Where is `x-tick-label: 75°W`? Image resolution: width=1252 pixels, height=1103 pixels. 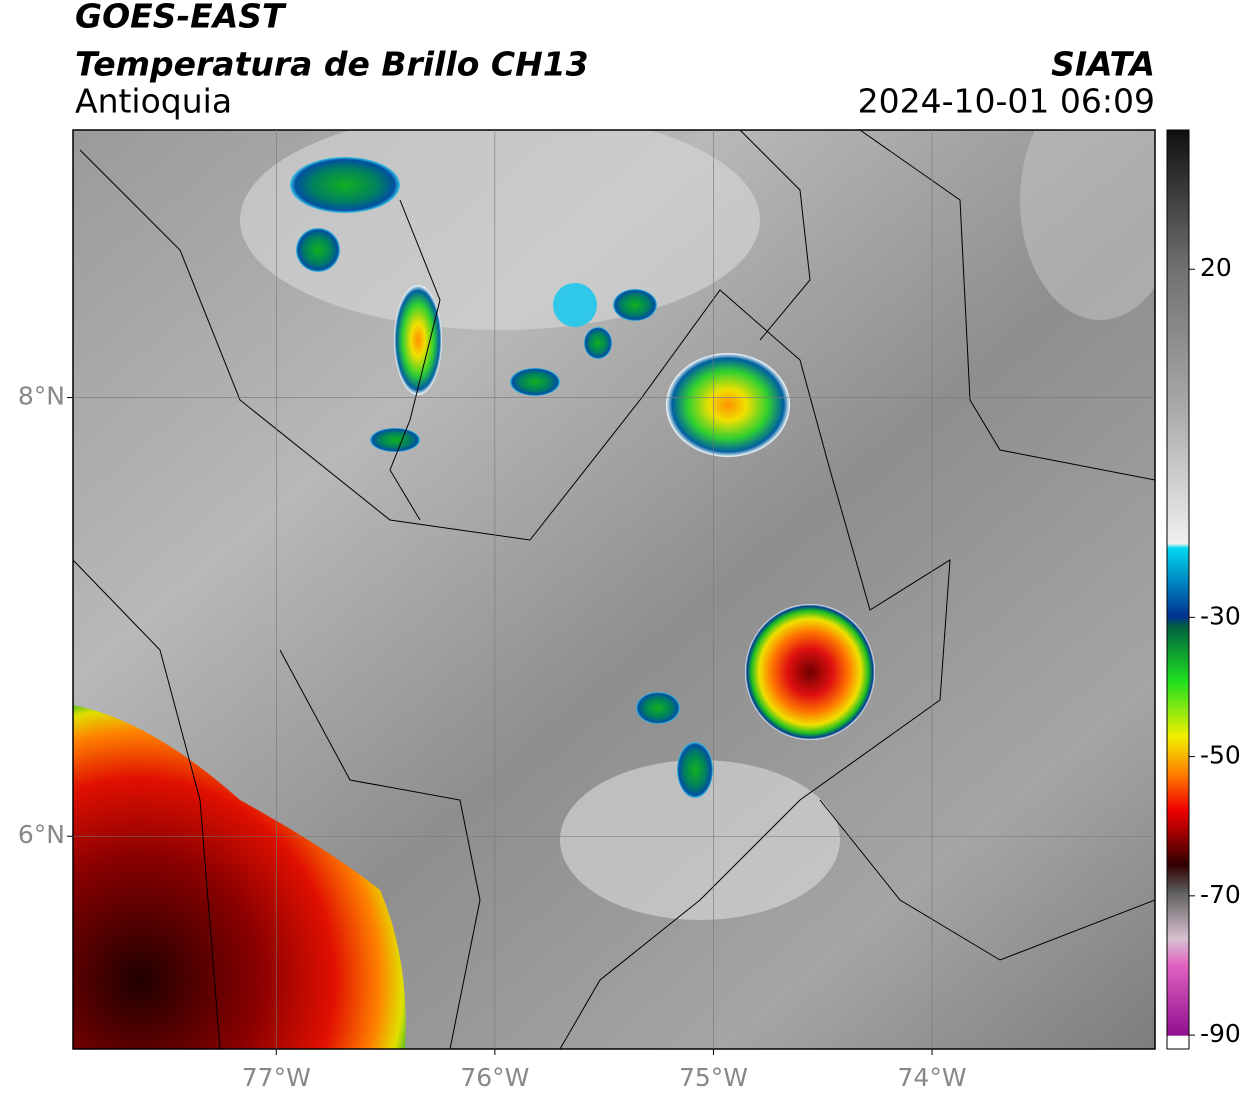
x-tick-label: 75°W is located at coordinates (713, 1077).